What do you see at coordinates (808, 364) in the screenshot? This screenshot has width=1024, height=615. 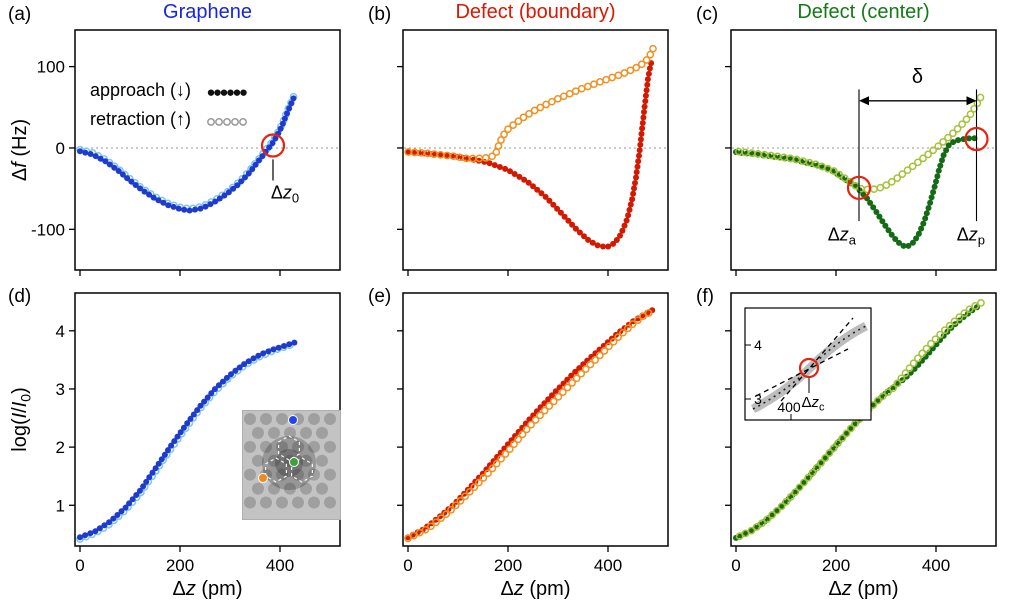 I see `inset-f: Δzc 4 3 400` at bounding box center [808, 364].